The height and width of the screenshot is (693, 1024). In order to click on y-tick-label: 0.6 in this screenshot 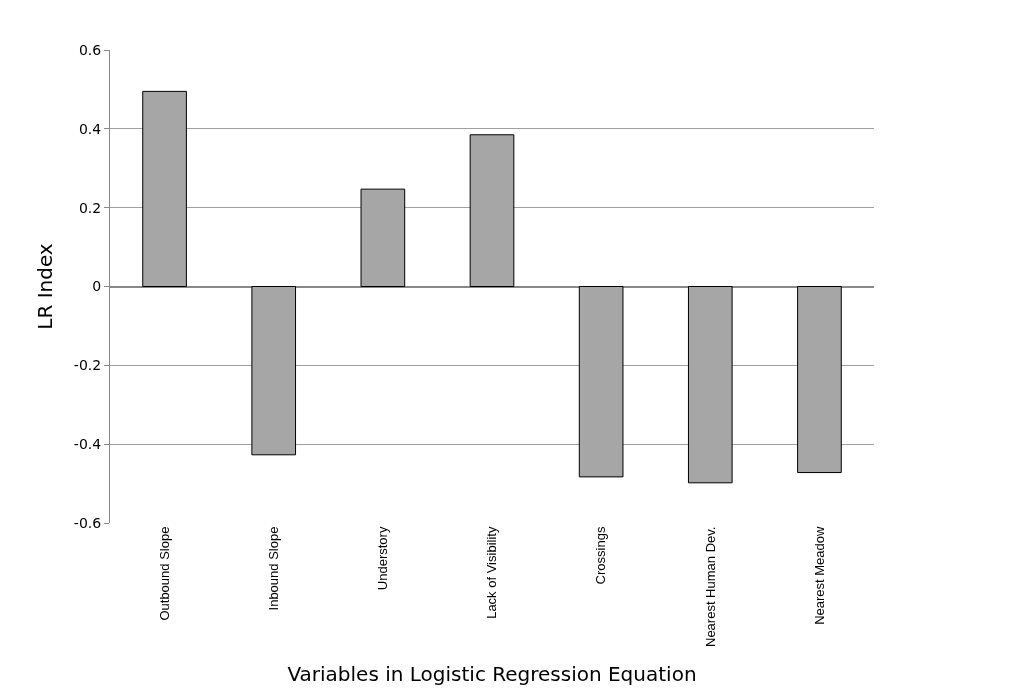, I will do `click(90, 49)`.